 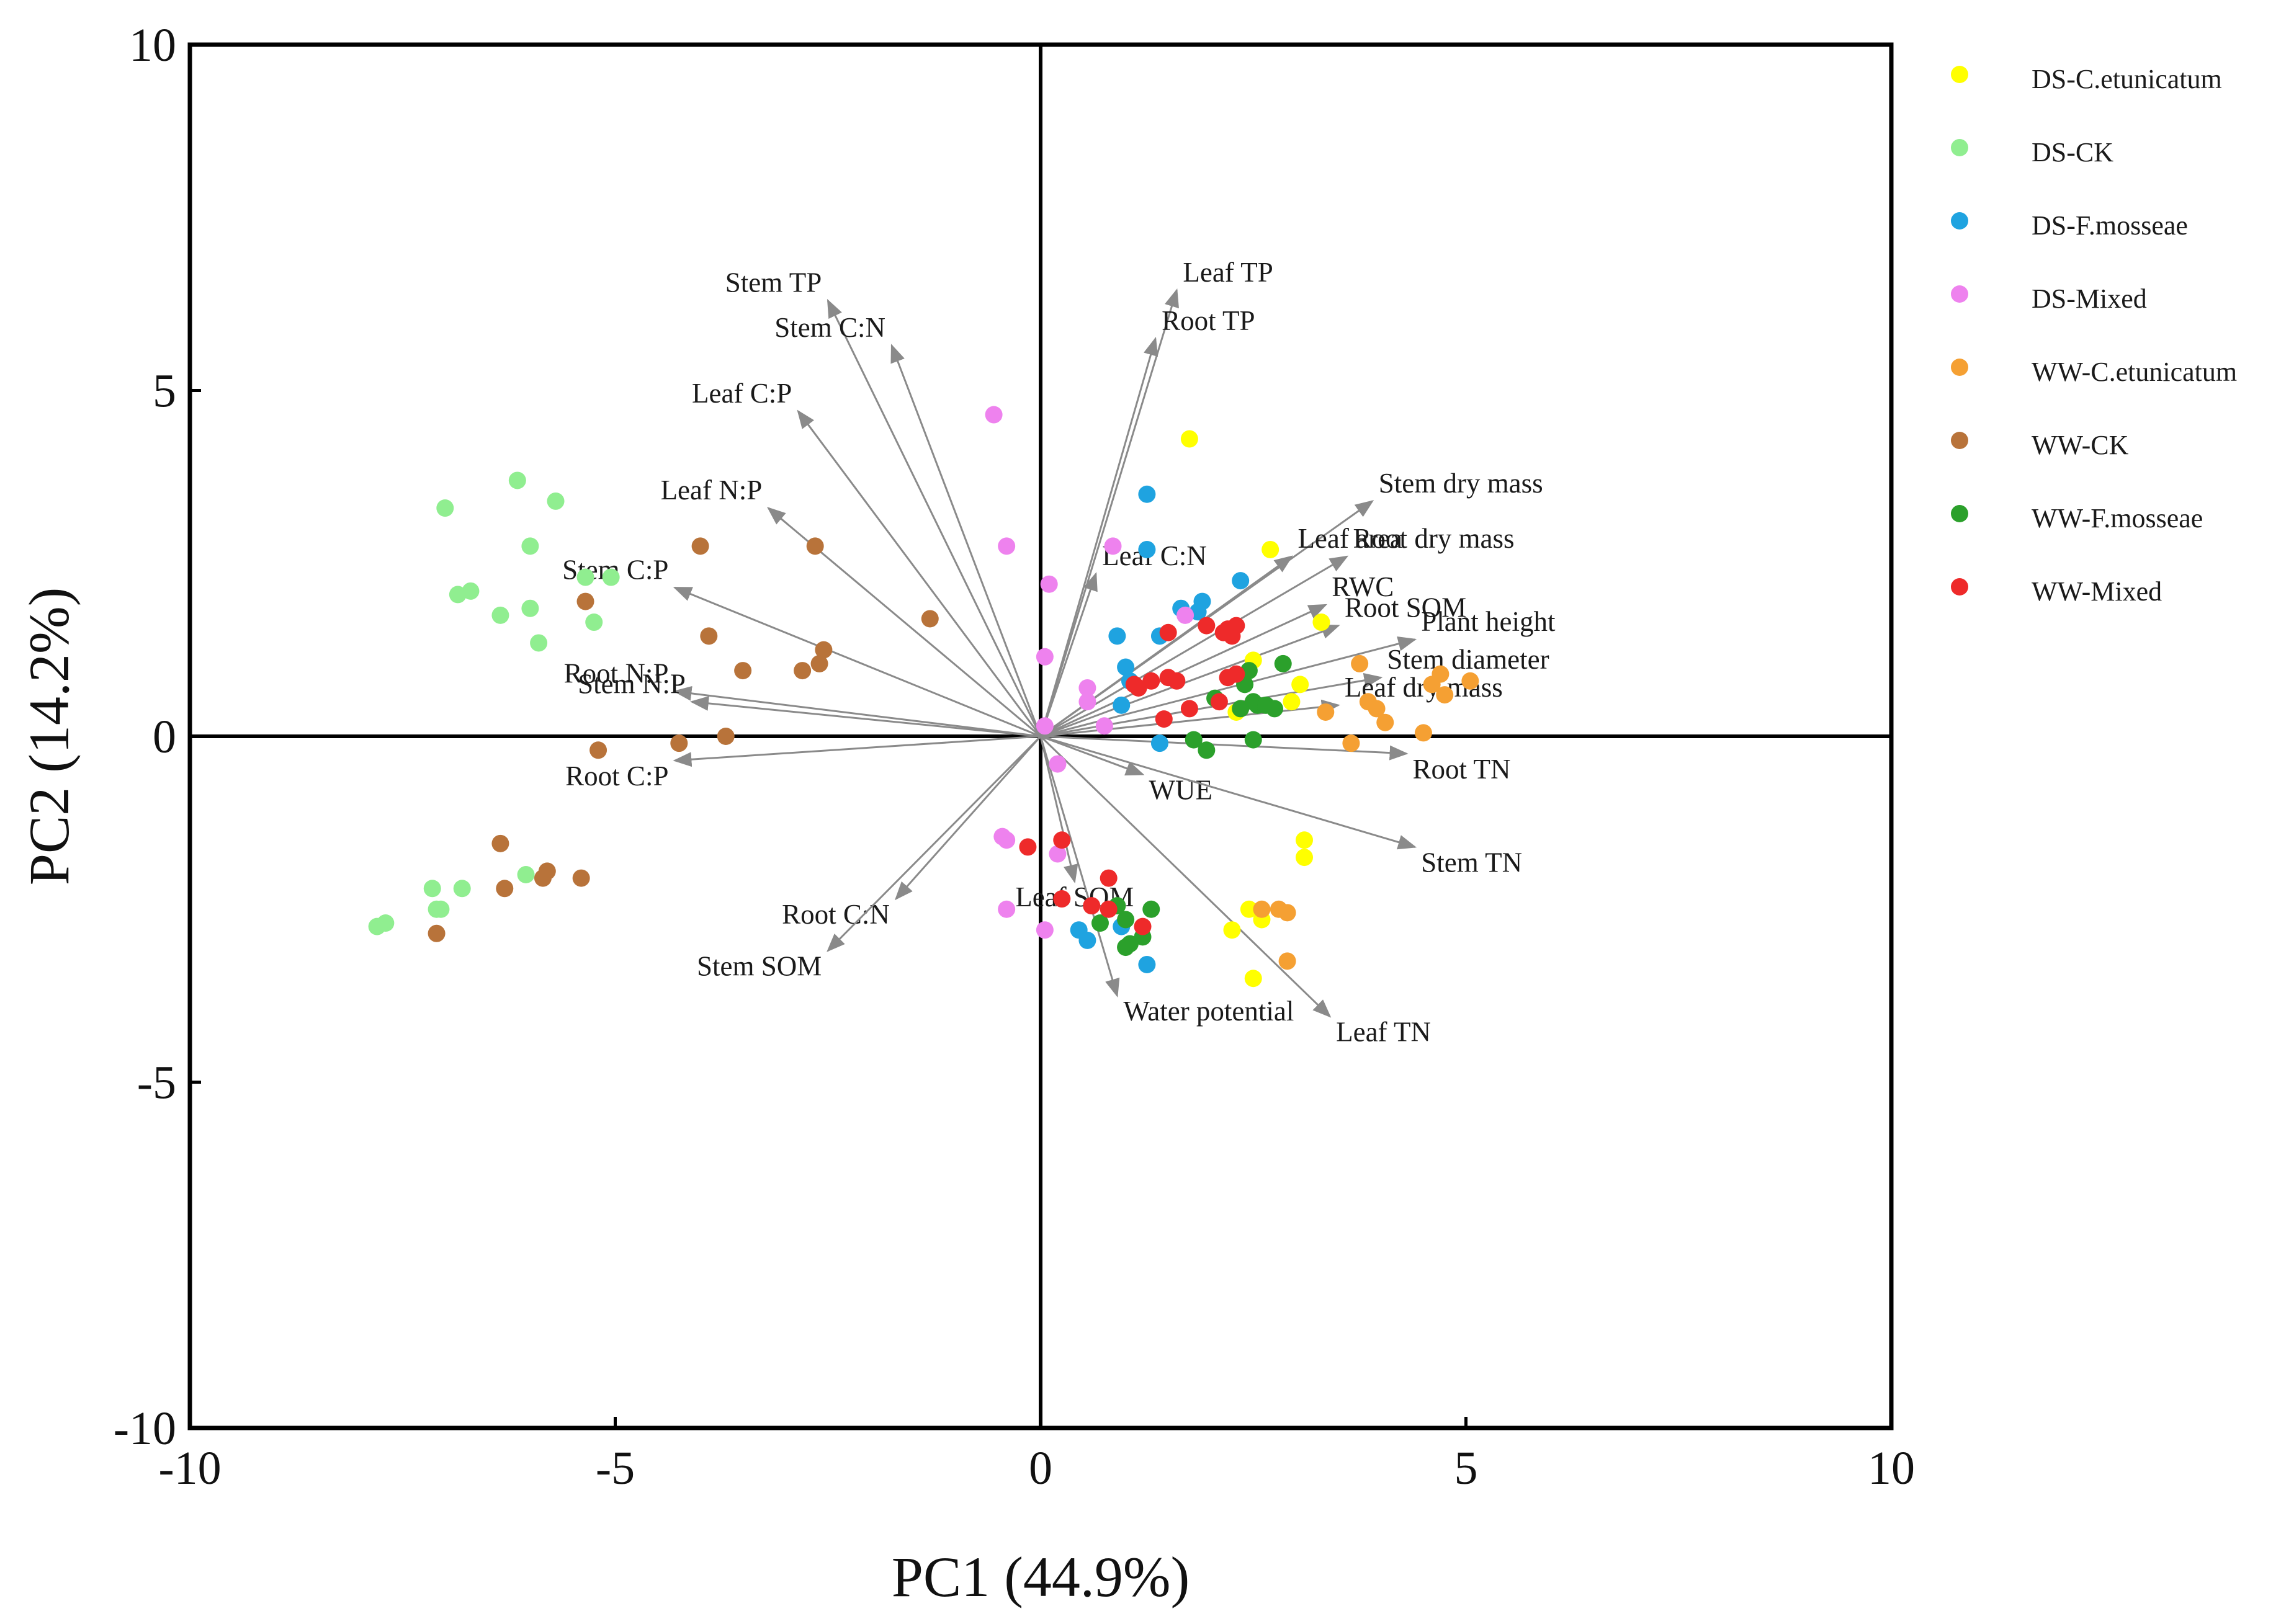 I want to click on loading-label: Stem TN, so click(x=1472, y=862).